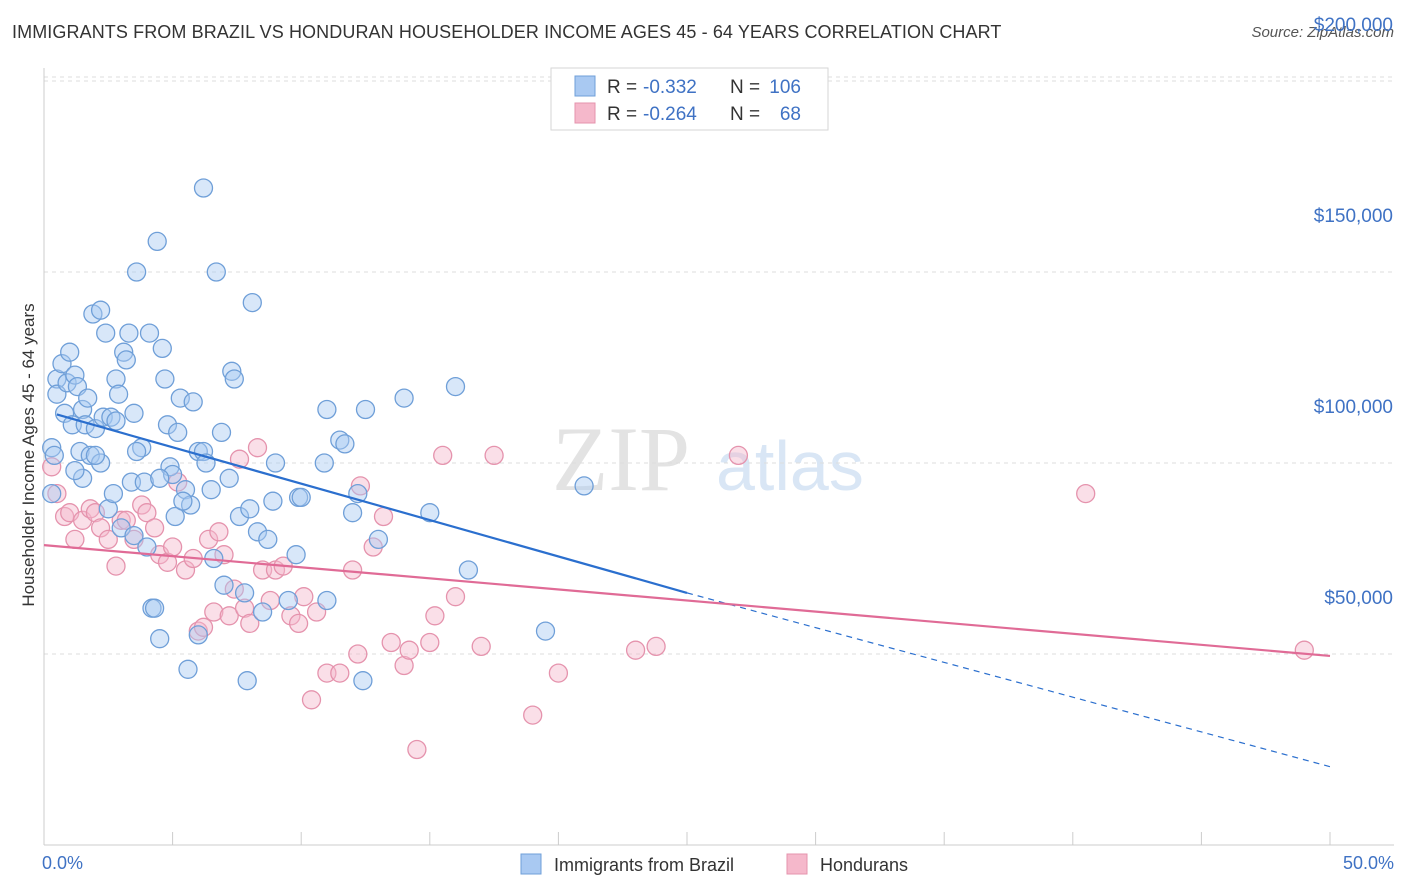  Describe the element at coordinates (1008, 680) in the screenshot. I see `brazil-trend-extension` at that location.